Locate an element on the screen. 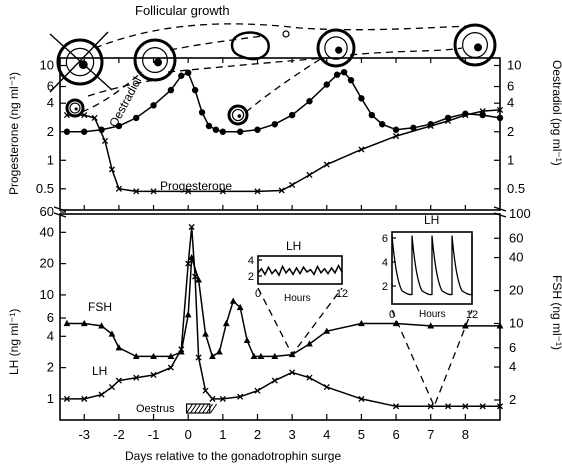 Image resolution: width=562 pixels, height=469 pixels. oestrus-hatching is located at coordinates (201, 408).